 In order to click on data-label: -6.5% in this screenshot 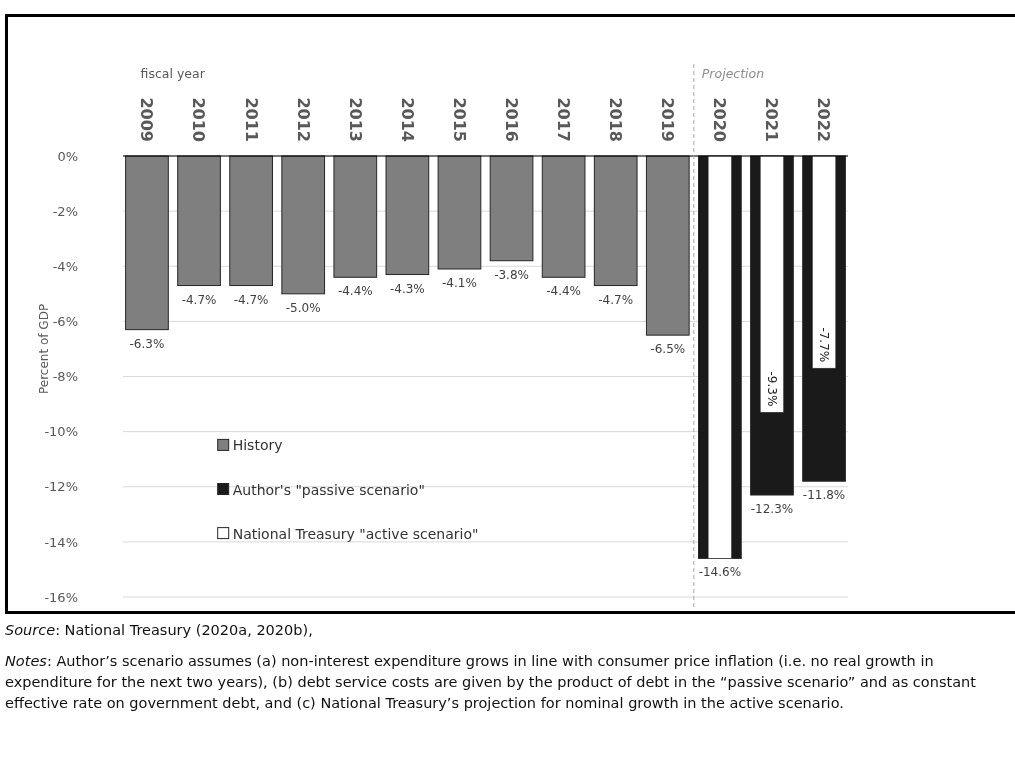, I will do `click(668, 349)`.